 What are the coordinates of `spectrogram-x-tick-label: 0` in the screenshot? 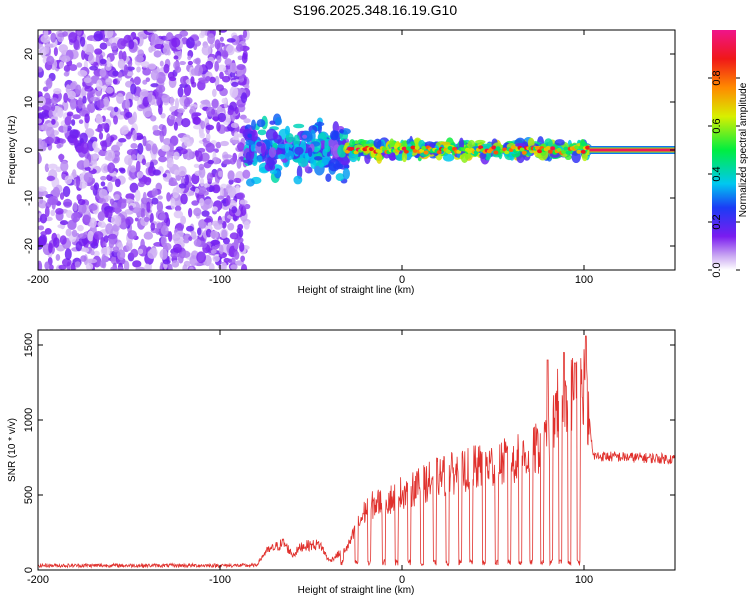 It's located at (402, 280).